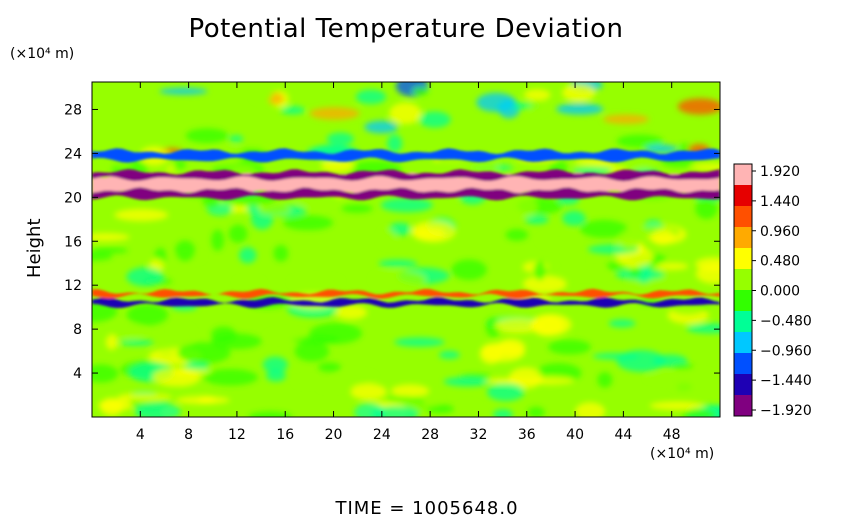  I want to click on x-tick-label: 16, so click(285, 435).